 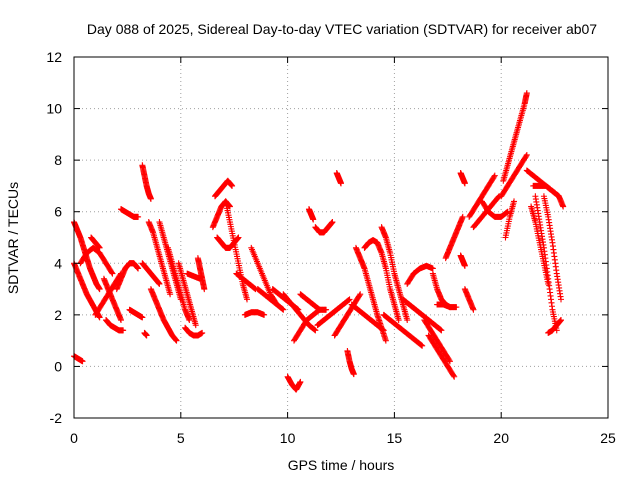 What do you see at coordinates (338, 178) in the screenshot?
I see `series-t38` at bounding box center [338, 178].